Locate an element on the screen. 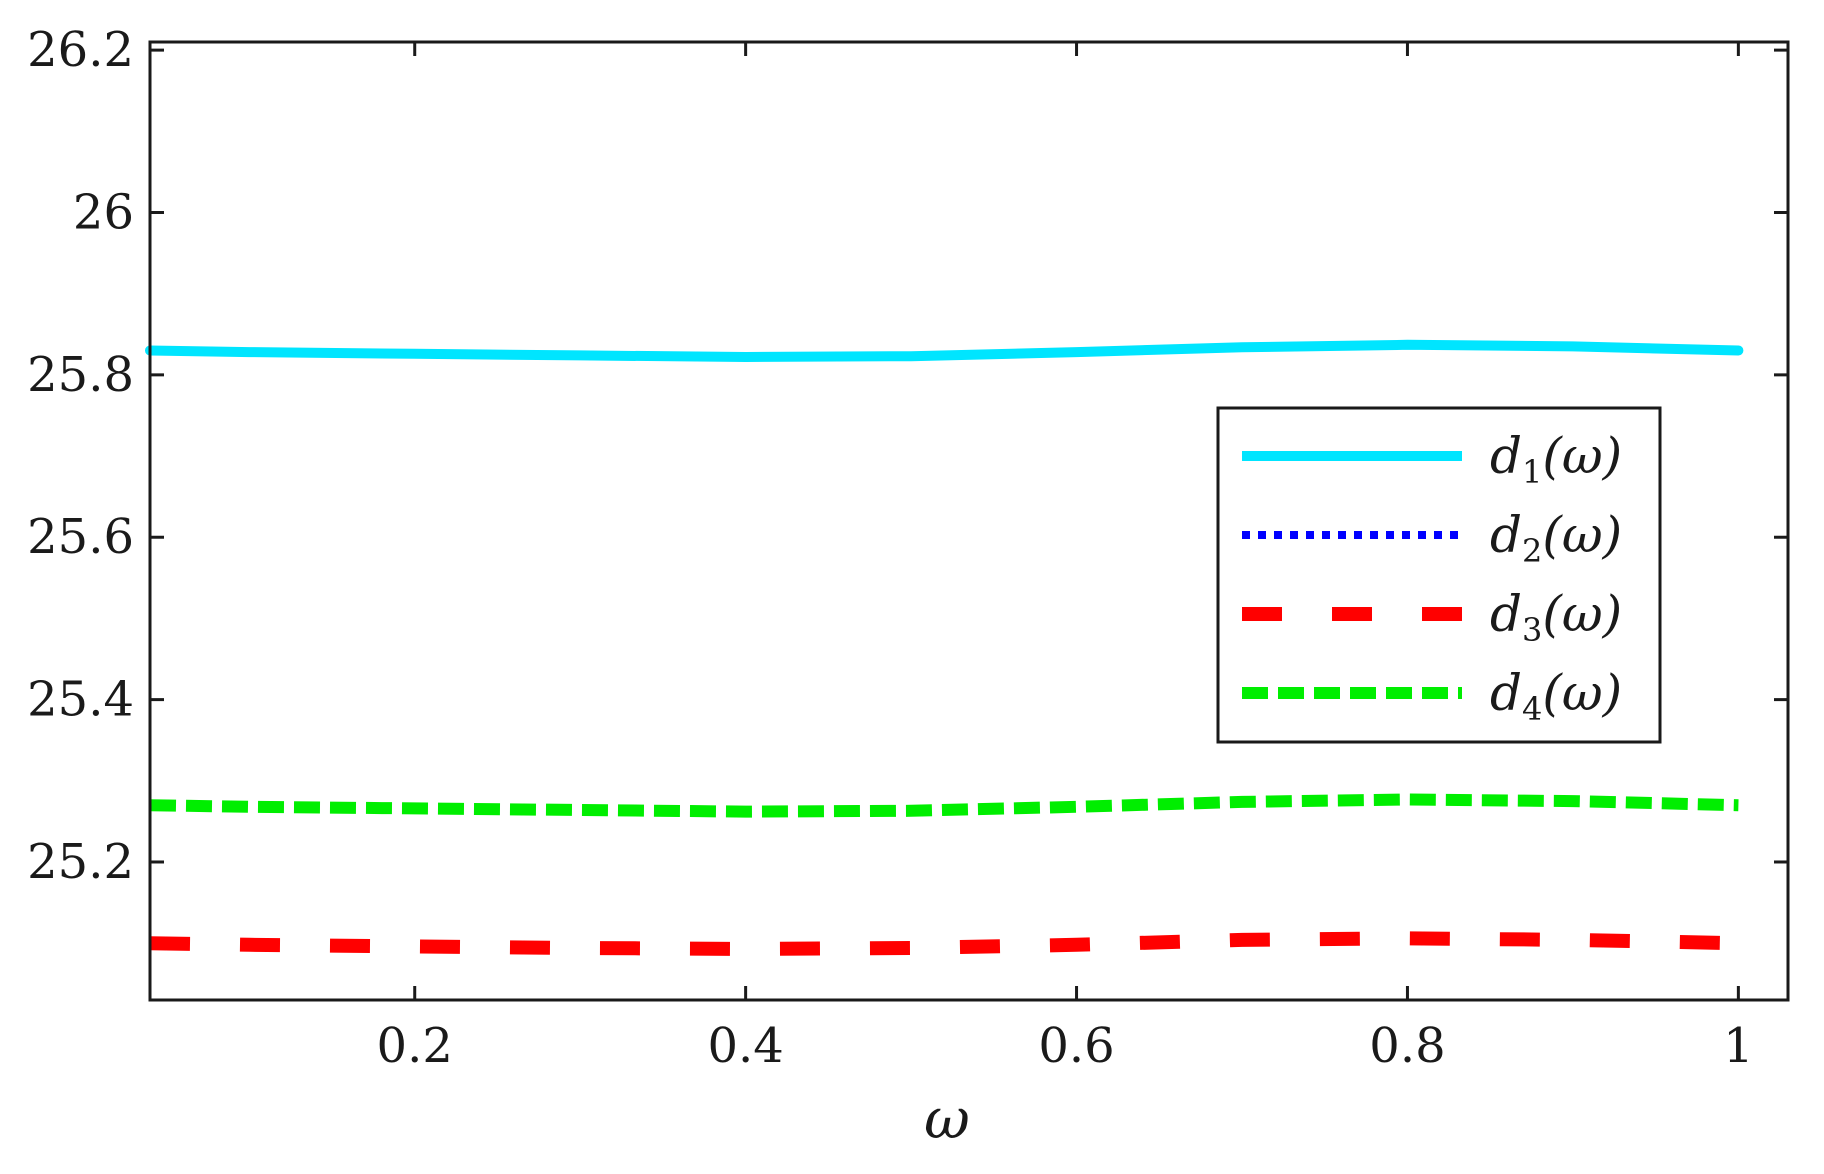 The width and height of the screenshot is (1824, 1174). legend: d1(ω)d2(ω)d3(ω)d4(ω) is located at coordinates (1439, 575).